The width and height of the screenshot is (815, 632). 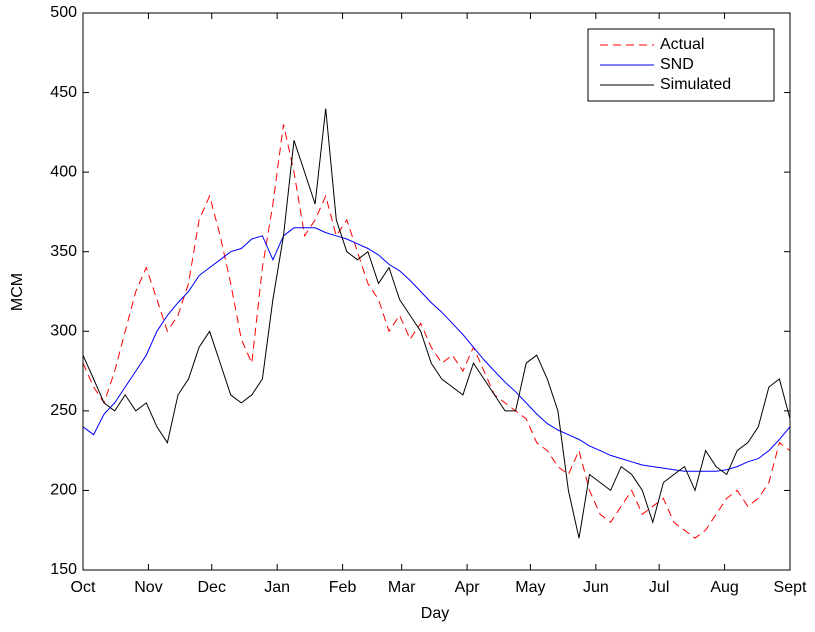 I want to click on y-tick-label: 300, so click(x=63, y=331).